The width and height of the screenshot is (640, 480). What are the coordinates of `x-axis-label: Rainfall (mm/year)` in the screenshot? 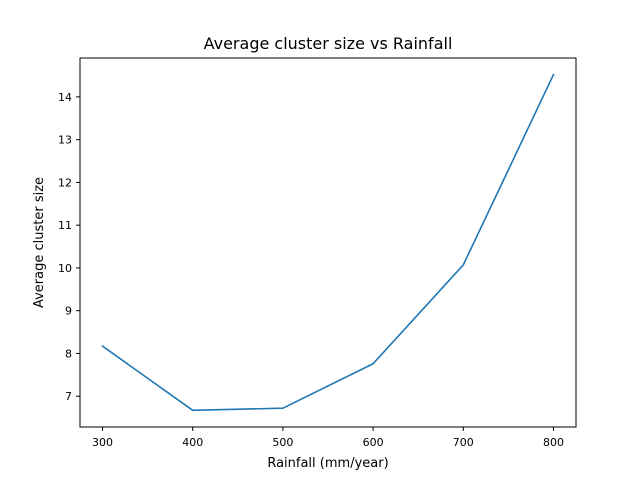 It's located at (327, 463).